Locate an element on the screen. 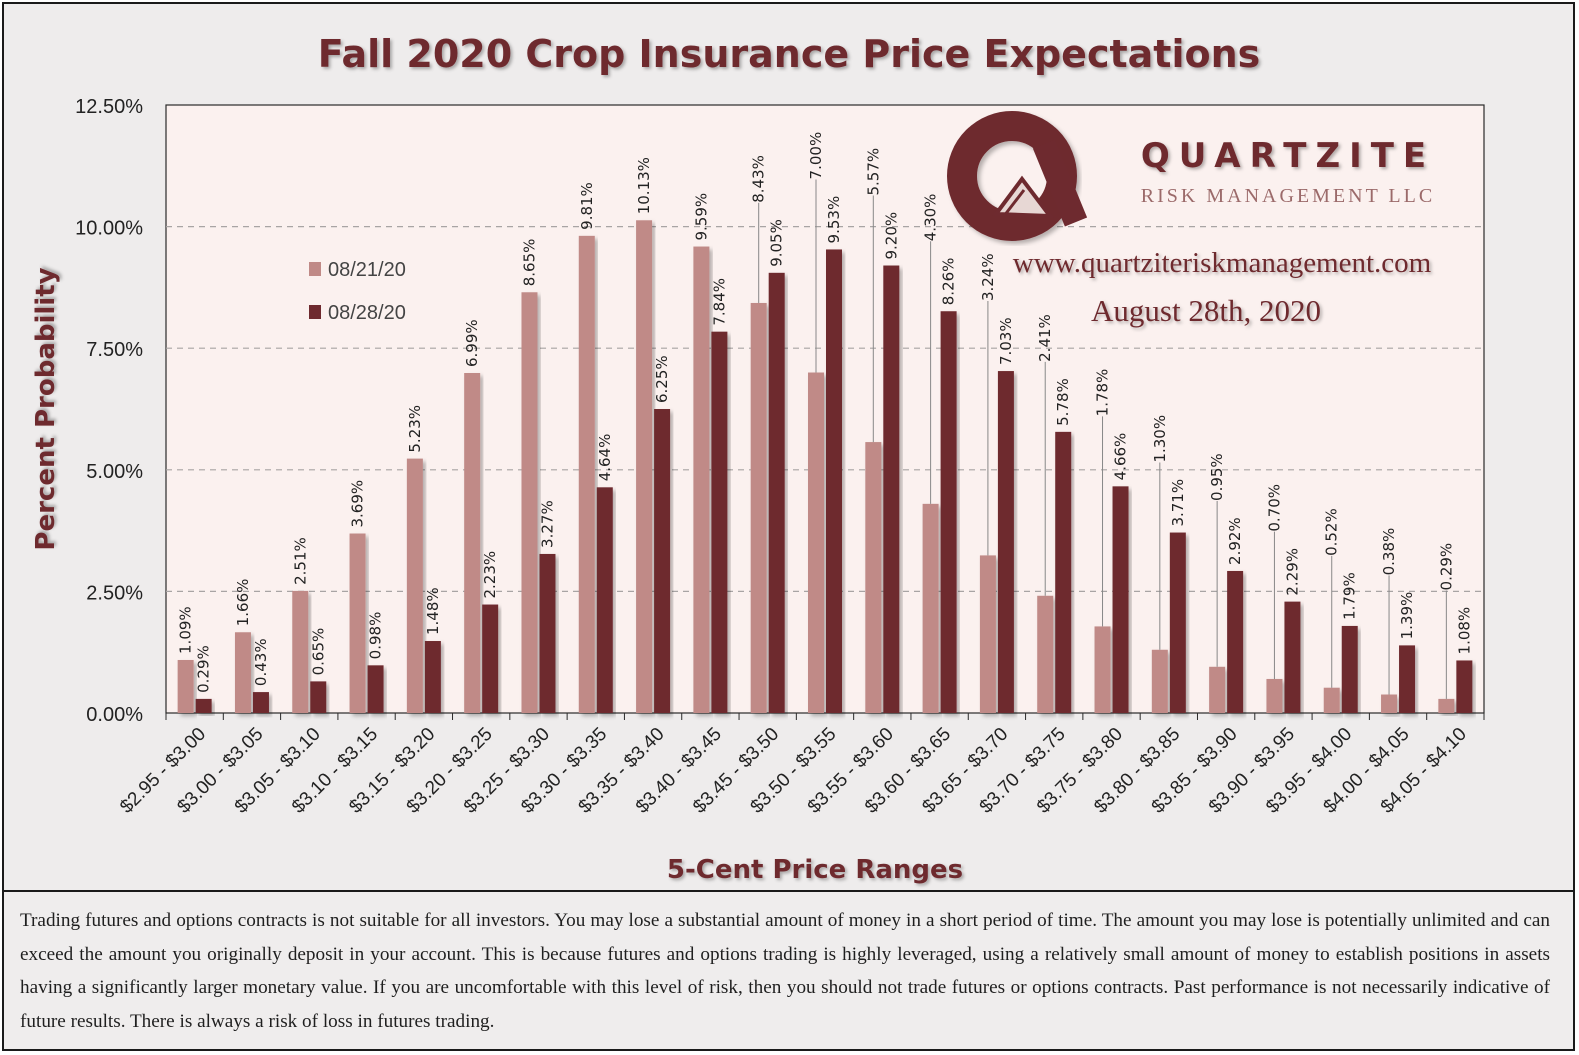 The width and height of the screenshot is (1579, 1055). data-label-series-2: 1.39% is located at coordinates (1407, 616).